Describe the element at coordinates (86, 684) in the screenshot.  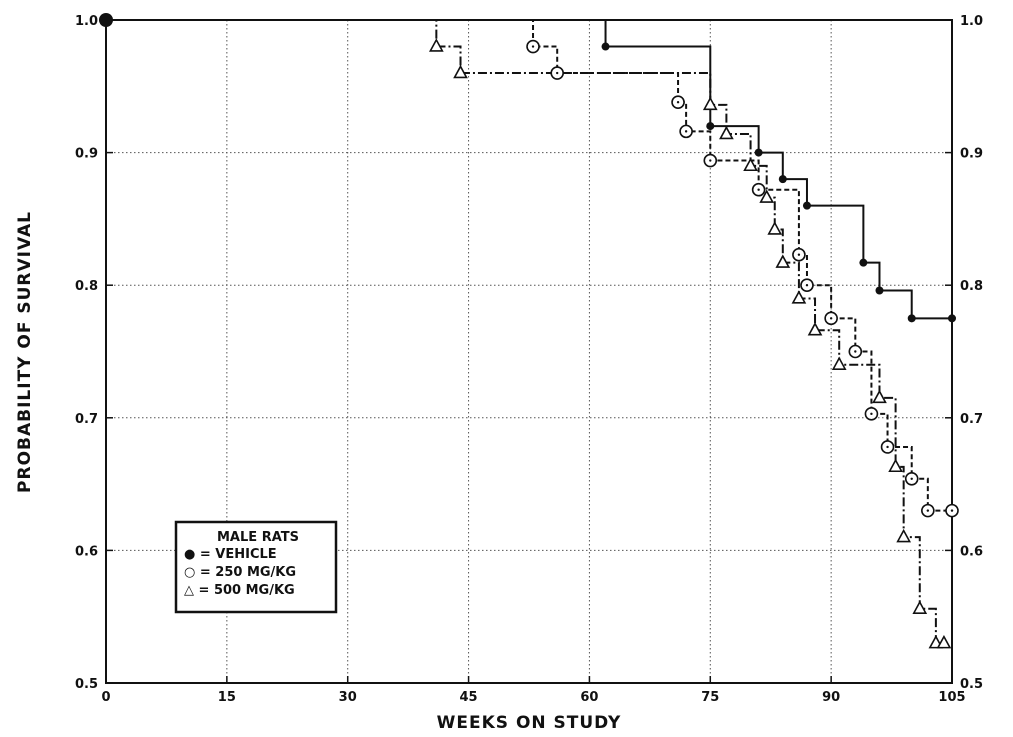
I see `y-tick-label-left: 0.5` at that location.